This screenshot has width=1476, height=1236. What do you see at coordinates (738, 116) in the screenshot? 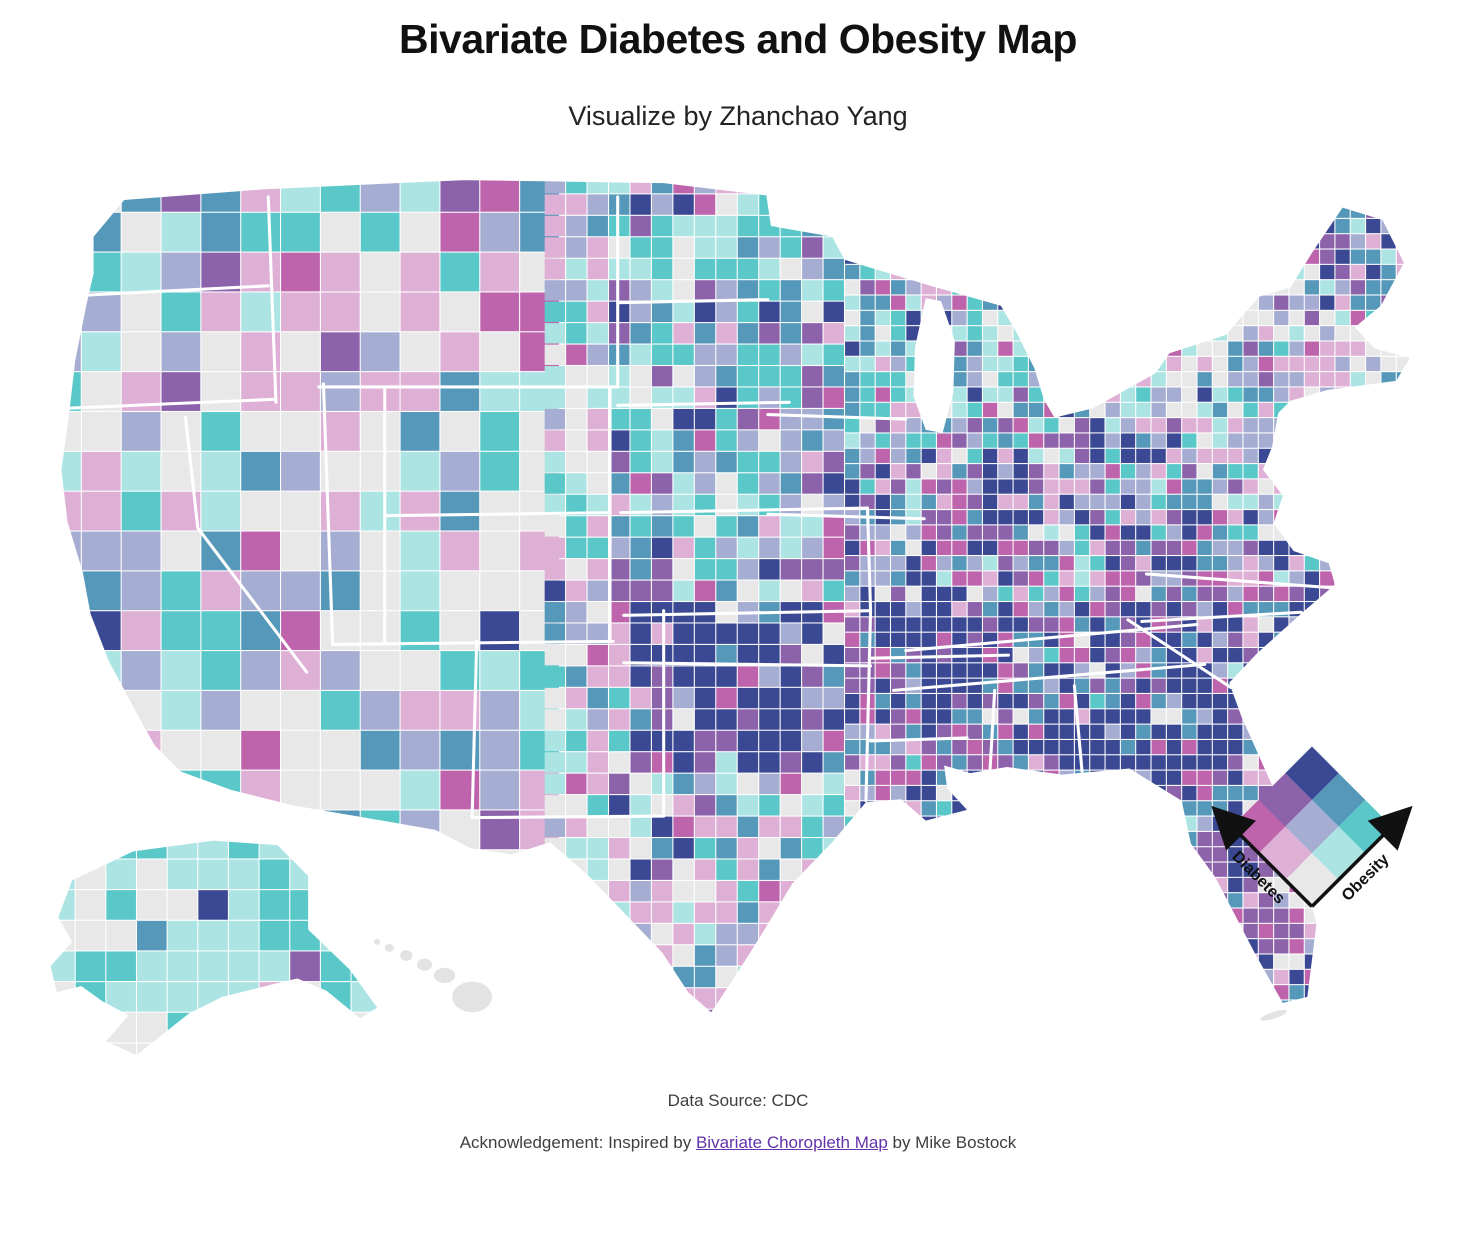
I see `page-subtitle: Visualize by Zhanchao Yang` at bounding box center [738, 116].